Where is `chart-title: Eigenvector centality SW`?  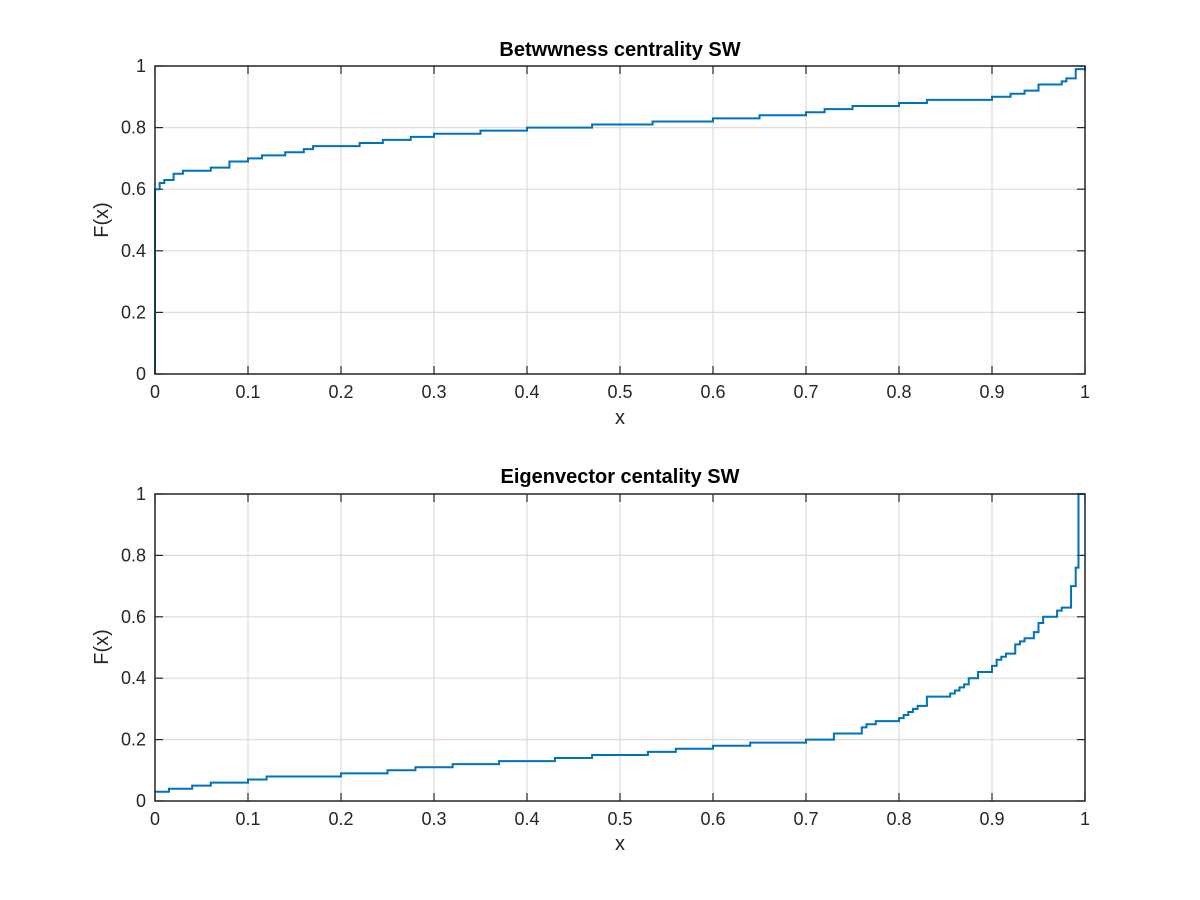
chart-title: Eigenvector centality SW is located at coordinates (620, 477).